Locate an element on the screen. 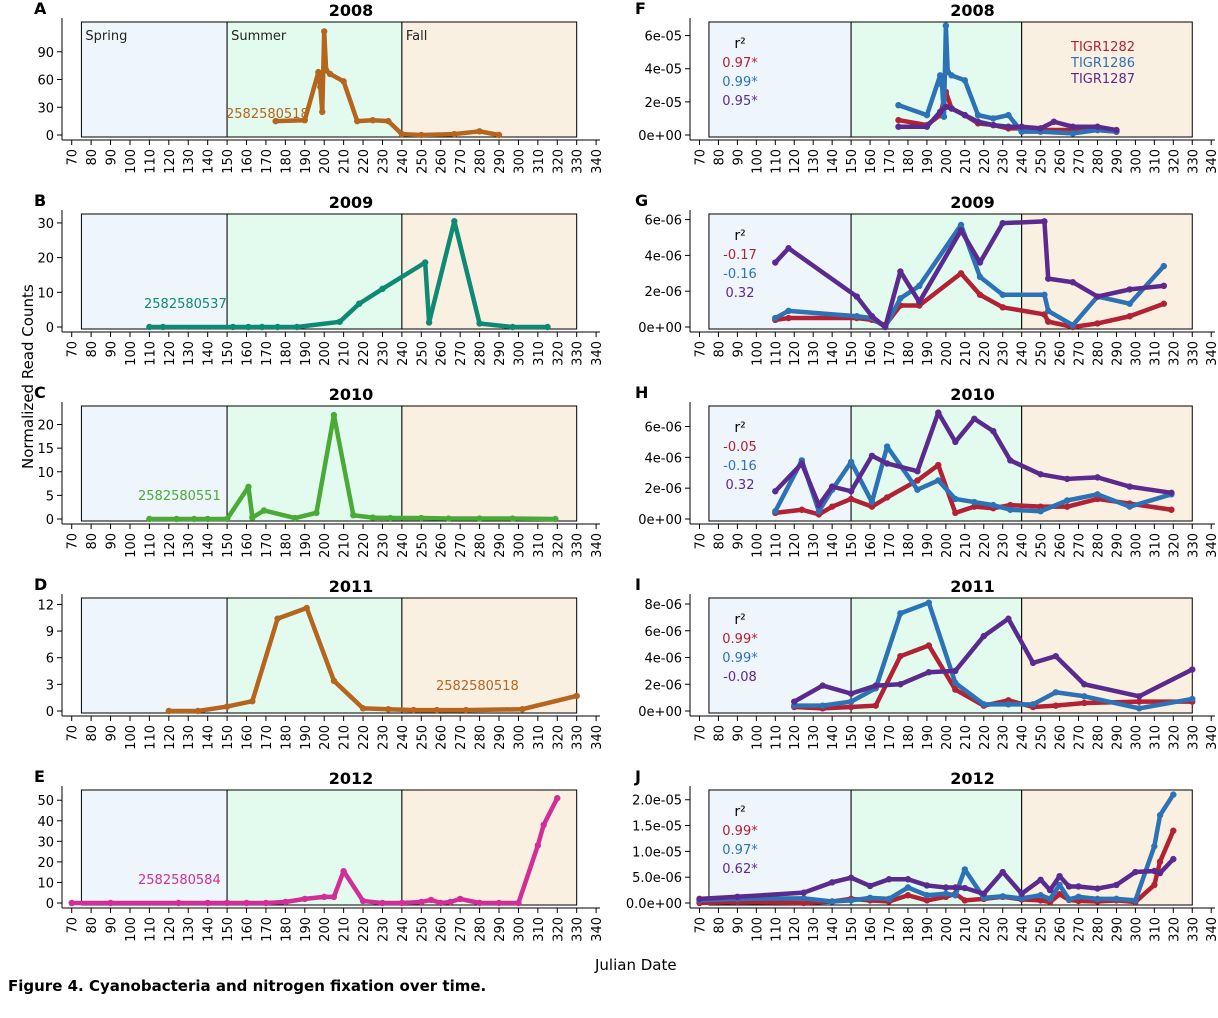 This screenshot has width=1218, height=1018. y-tick-label: 10 is located at coordinates (45, 473).